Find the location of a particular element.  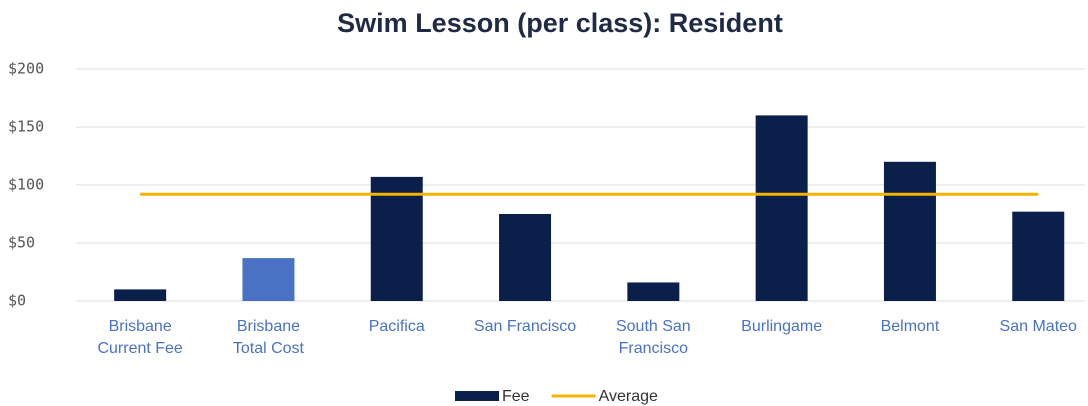

y-tick-label: $0 is located at coordinates (17, 301).